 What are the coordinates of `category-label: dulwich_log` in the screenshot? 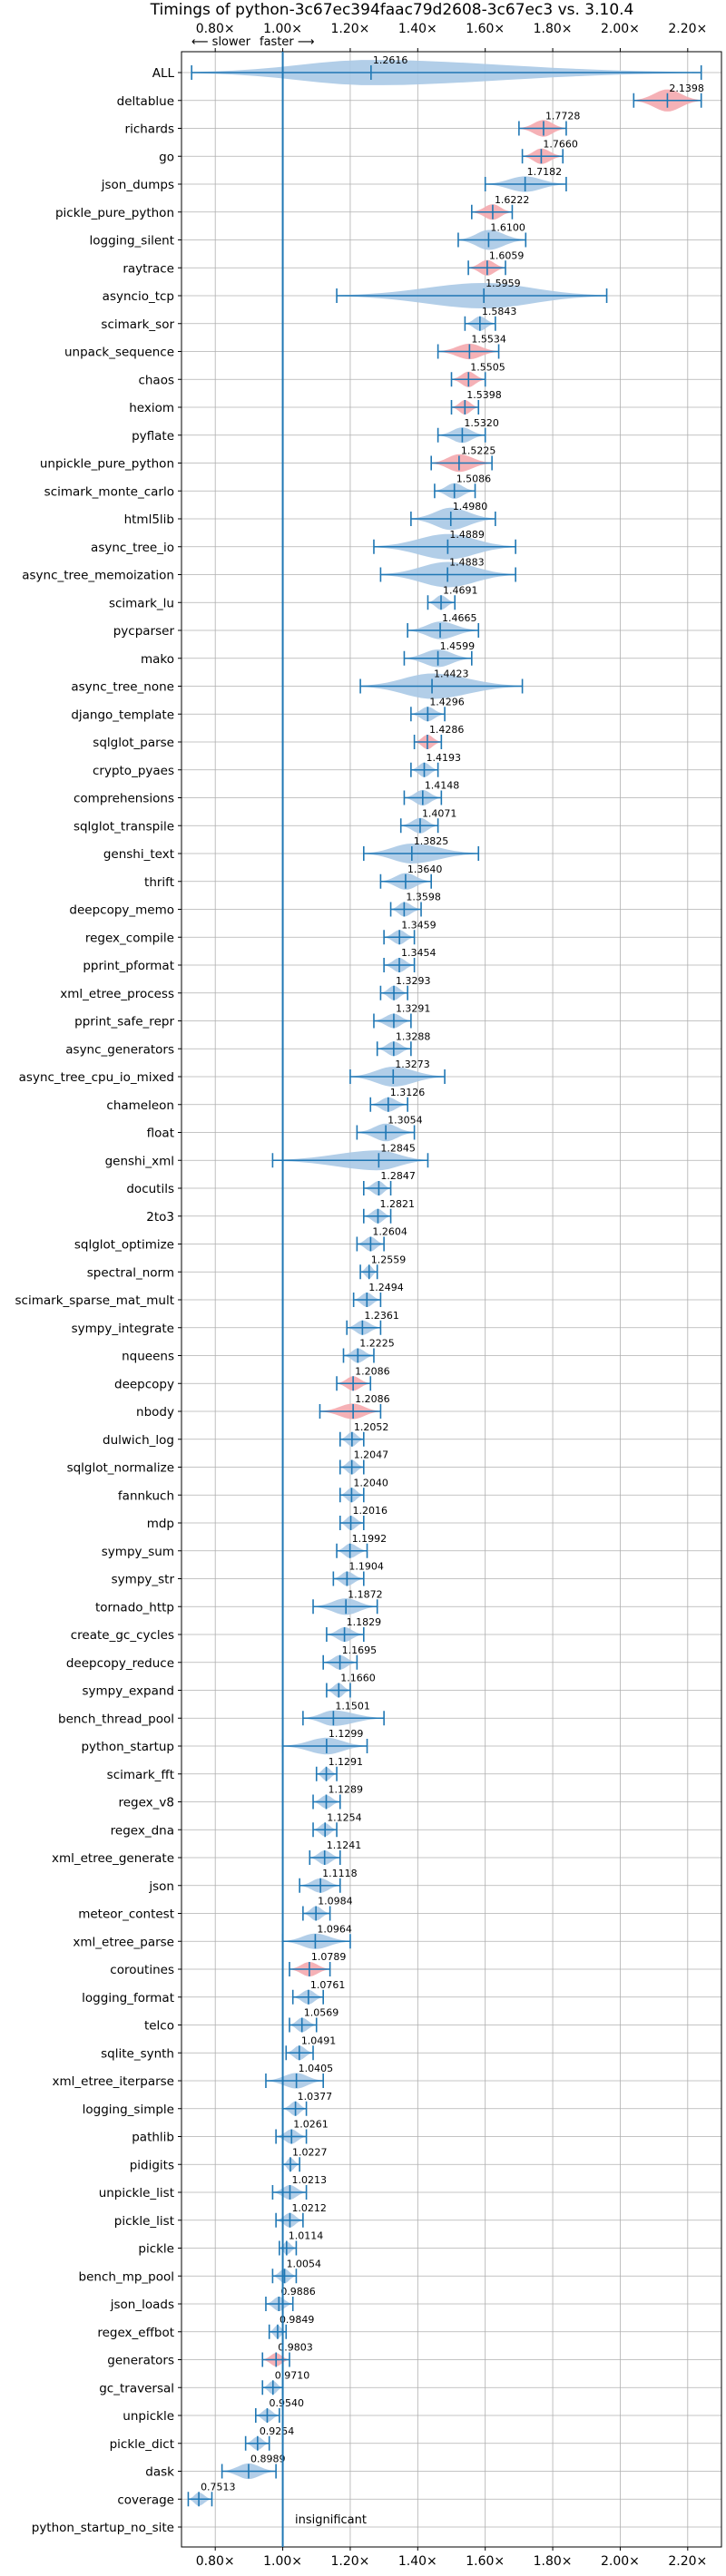 It's located at (138, 1440).